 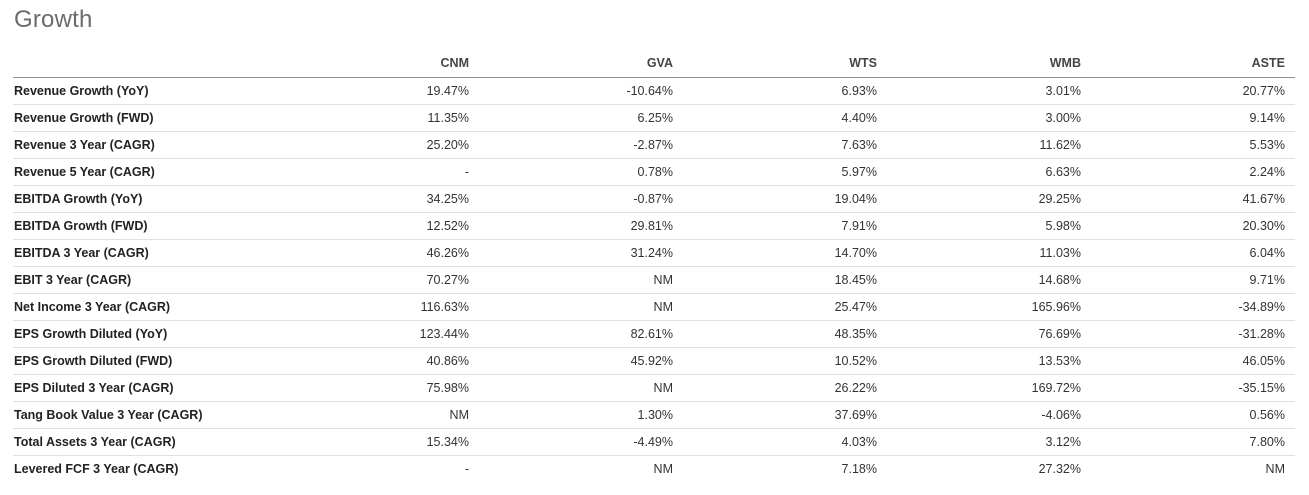 What do you see at coordinates (377, 145) in the screenshot?
I see `metric-value: 25.20%` at bounding box center [377, 145].